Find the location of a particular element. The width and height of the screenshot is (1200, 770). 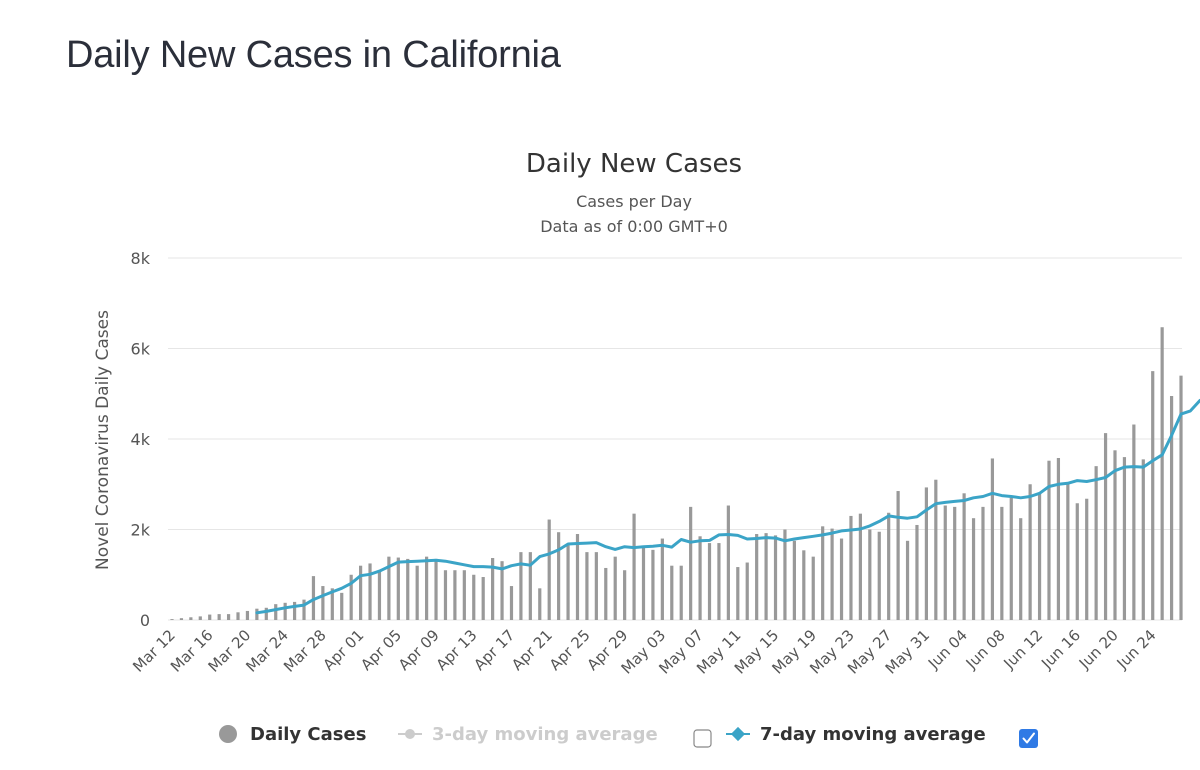

y-axis-label: Novel Coronavirus Daily Cases is located at coordinates (103, 440).